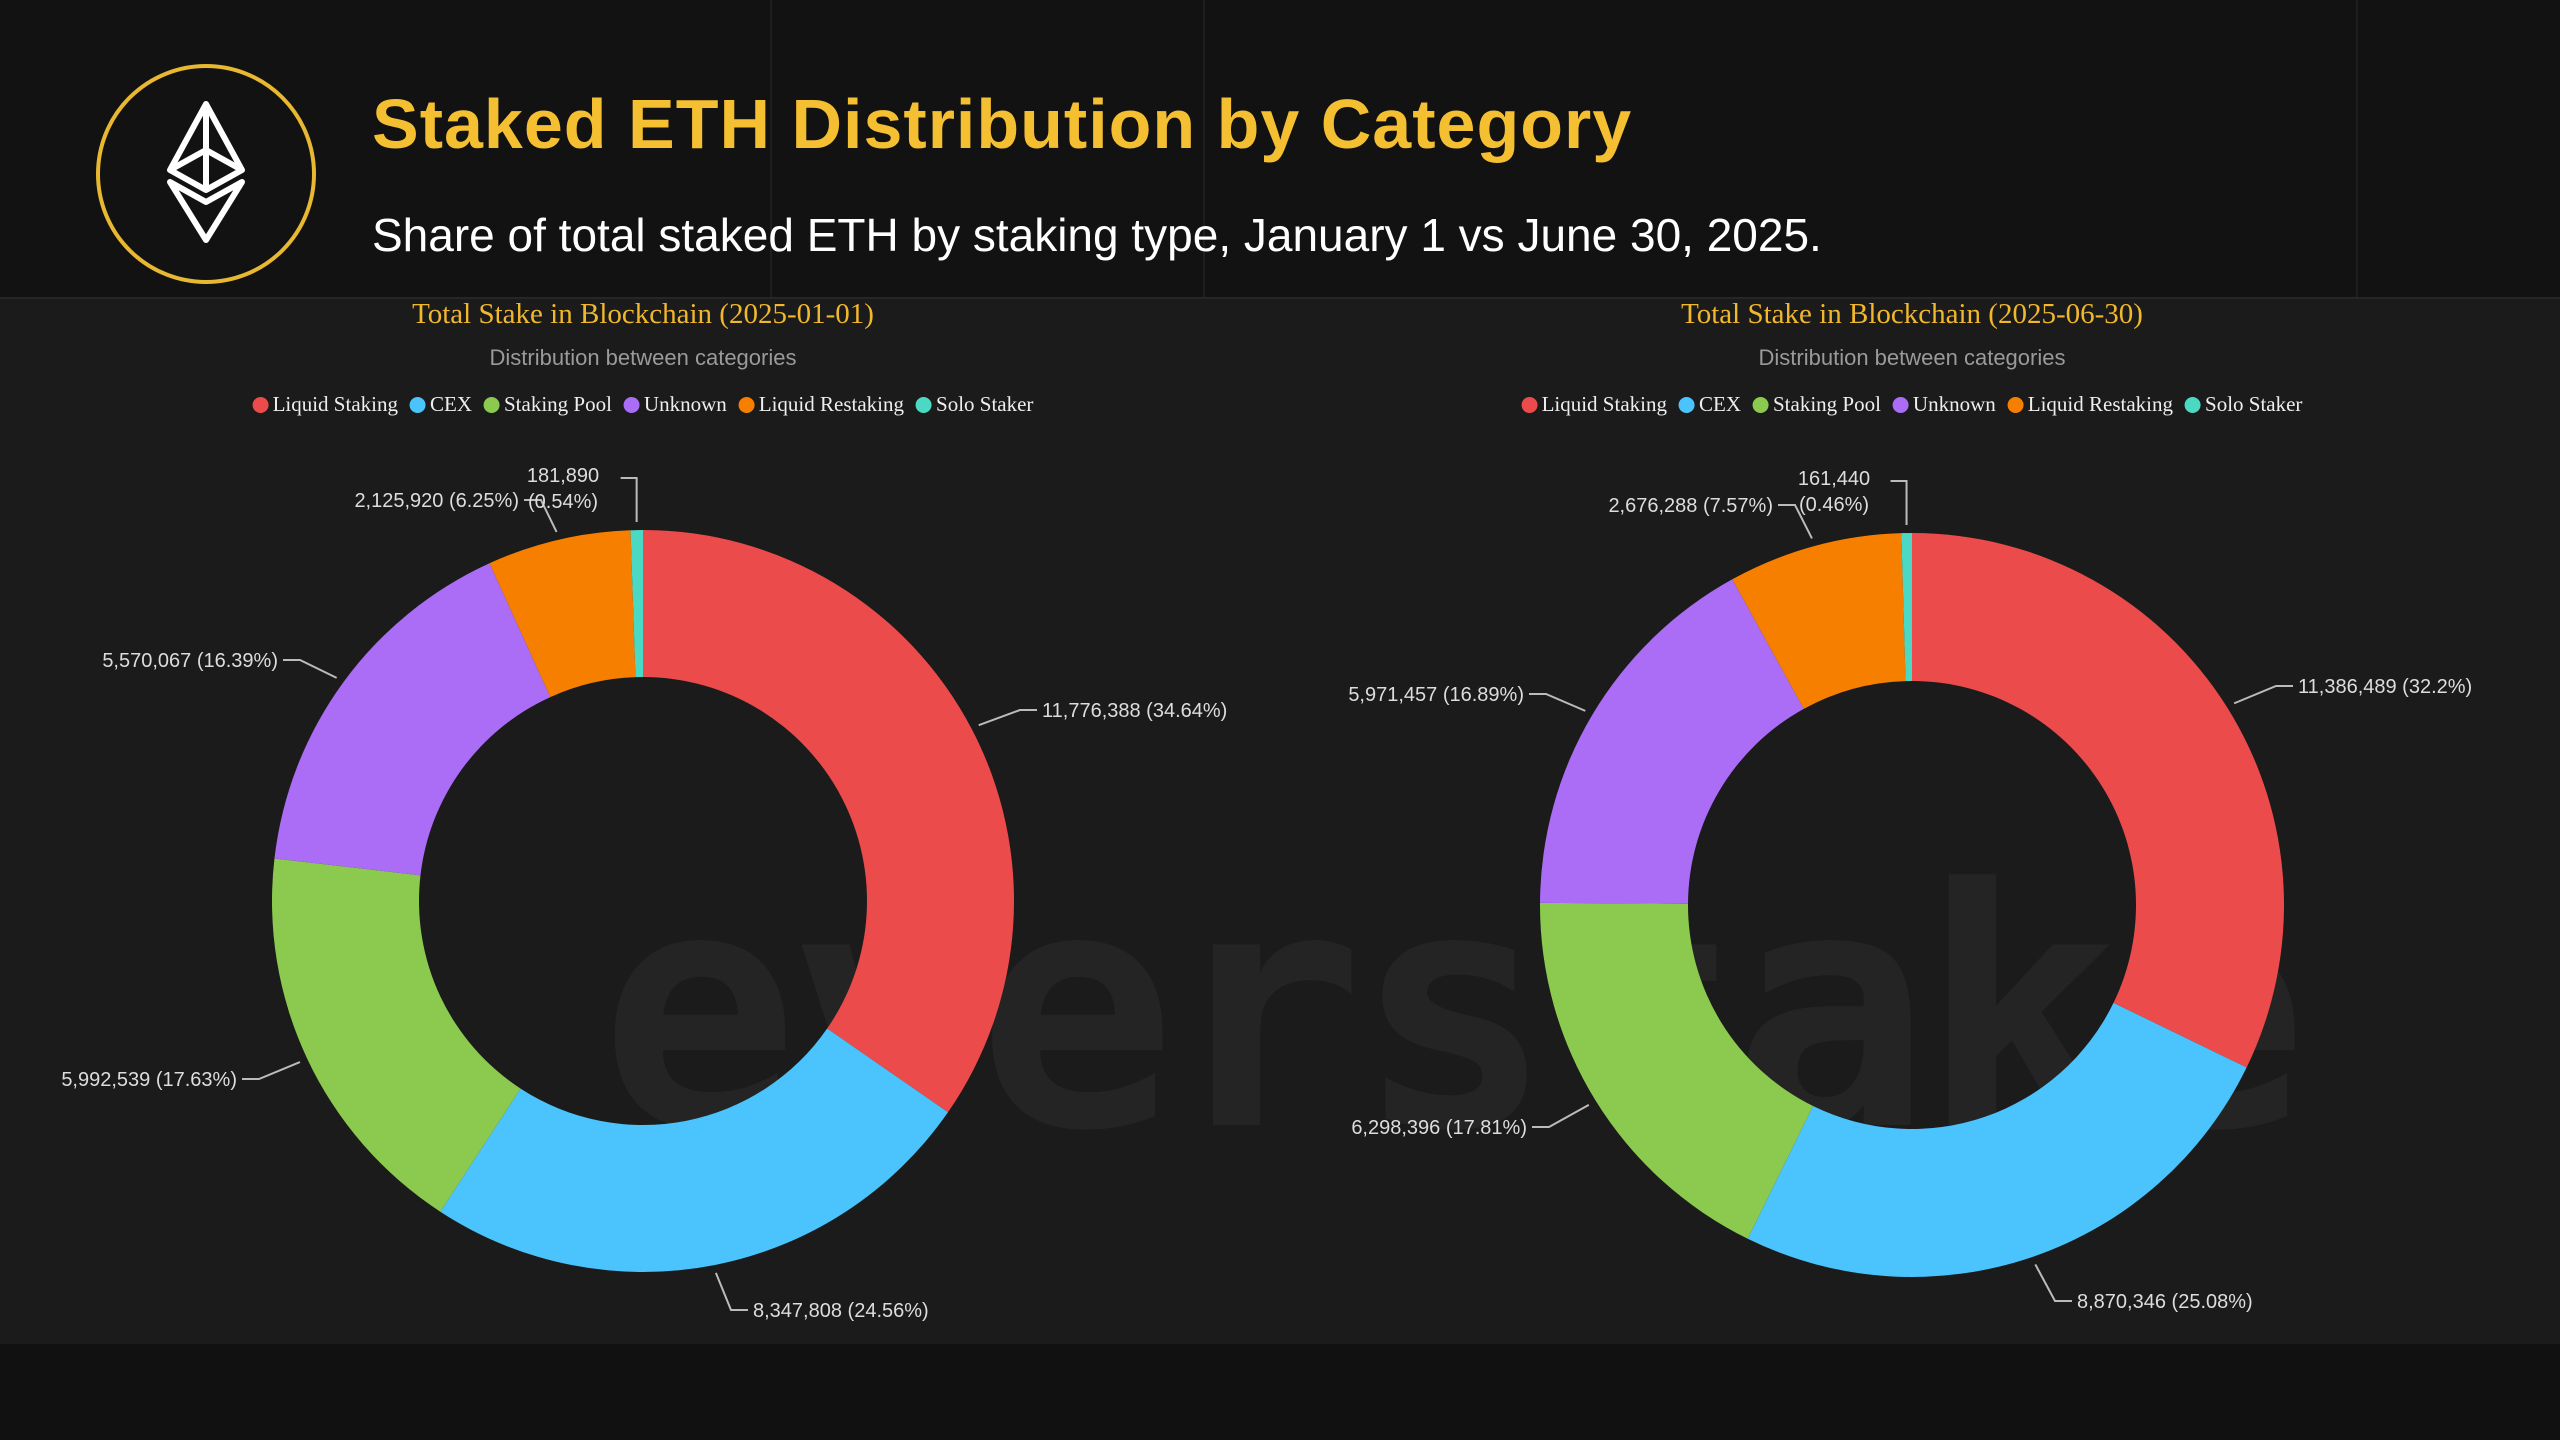 This screenshot has width=2560, height=1440. Describe the element at coordinates (1002, 124) in the screenshot. I see `page-title: Staked ETH Distribution by Category` at that location.